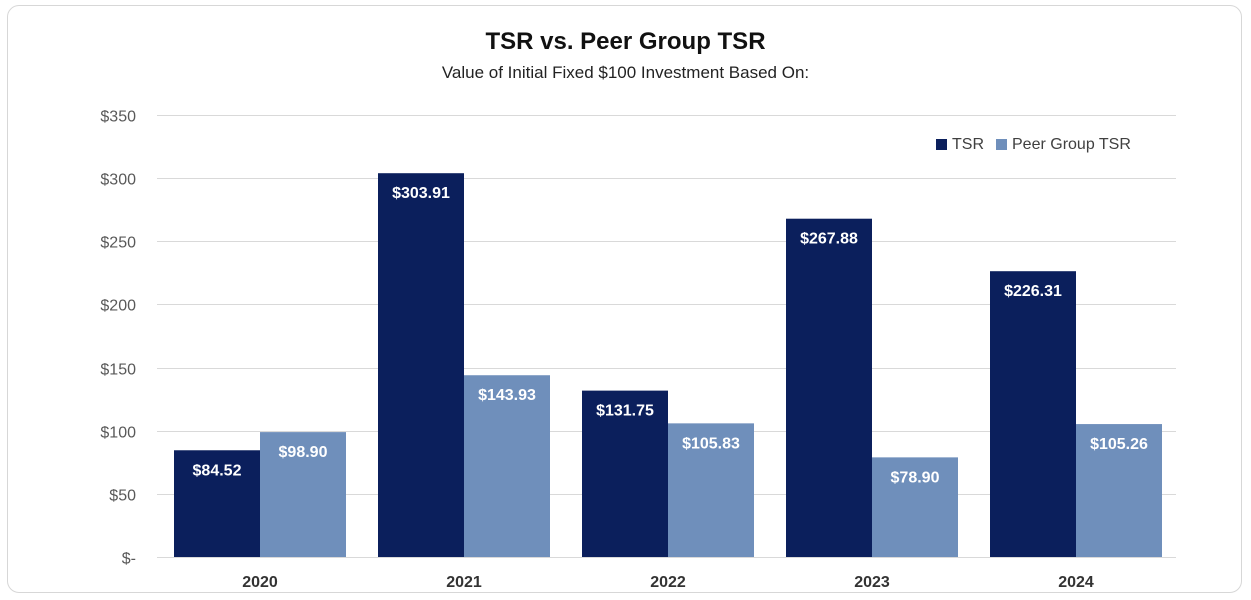 The height and width of the screenshot is (600, 1251). What do you see at coordinates (711, 443) in the screenshot?
I see `peer-value-label-2022: $105.83` at bounding box center [711, 443].